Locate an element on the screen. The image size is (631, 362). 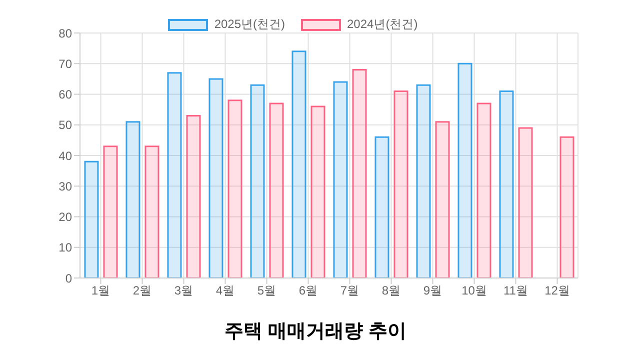
x-tick-label: 10월 is located at coordinates (474, 291).